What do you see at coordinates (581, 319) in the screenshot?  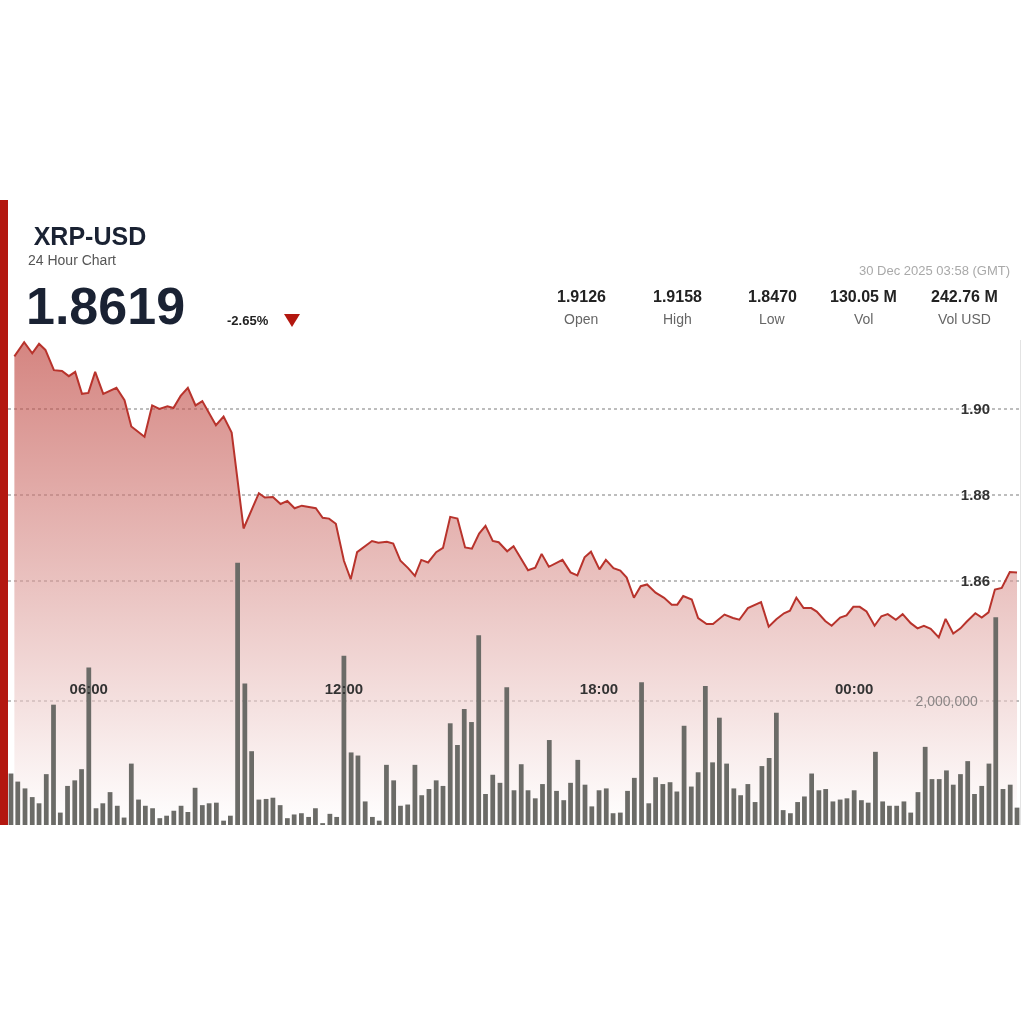 I see `text: Open` at bounding box center [581, 319].